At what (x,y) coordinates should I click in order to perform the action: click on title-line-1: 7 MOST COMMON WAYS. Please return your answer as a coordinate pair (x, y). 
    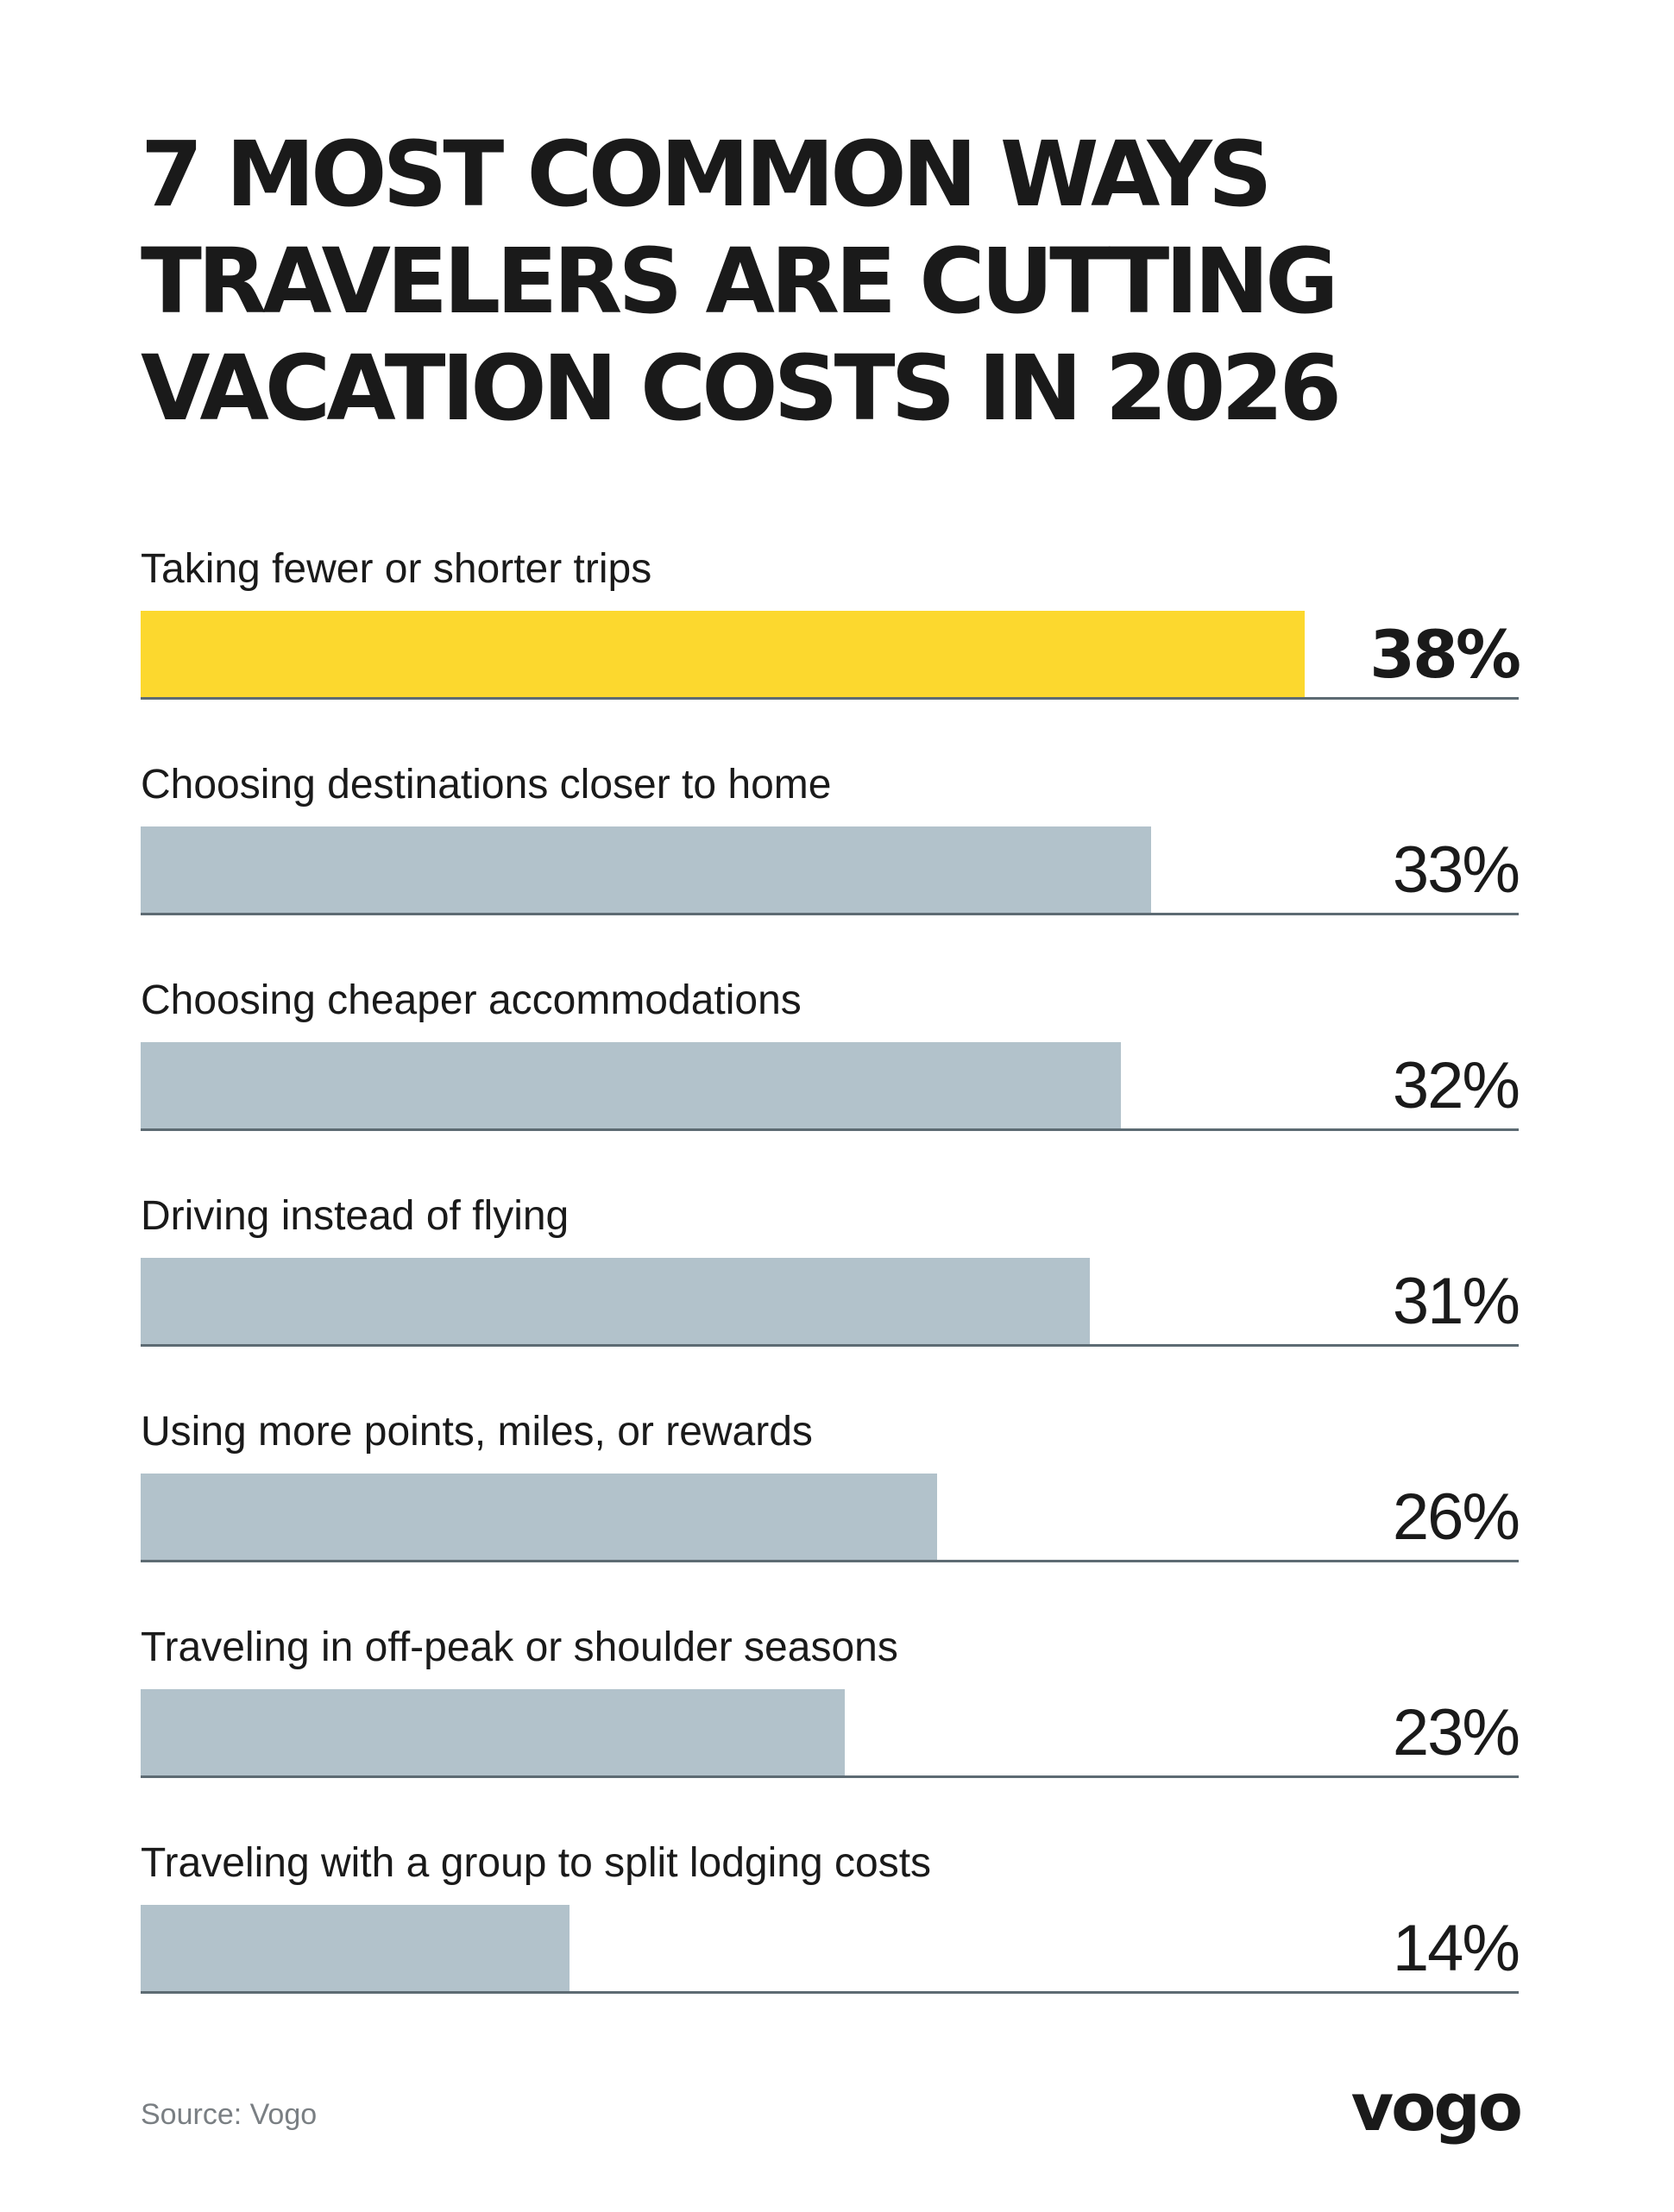
    Looking at the image, I should click on (707, 175).